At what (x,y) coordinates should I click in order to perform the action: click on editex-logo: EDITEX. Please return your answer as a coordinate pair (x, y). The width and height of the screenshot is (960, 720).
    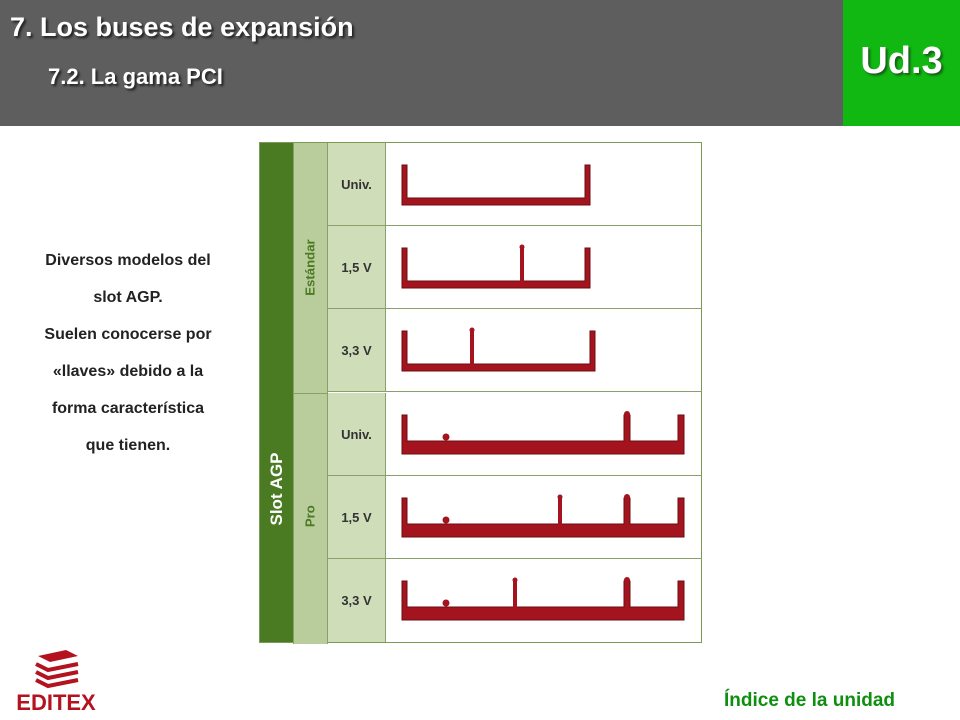
    Looking at the image, I should click on (56, 682).